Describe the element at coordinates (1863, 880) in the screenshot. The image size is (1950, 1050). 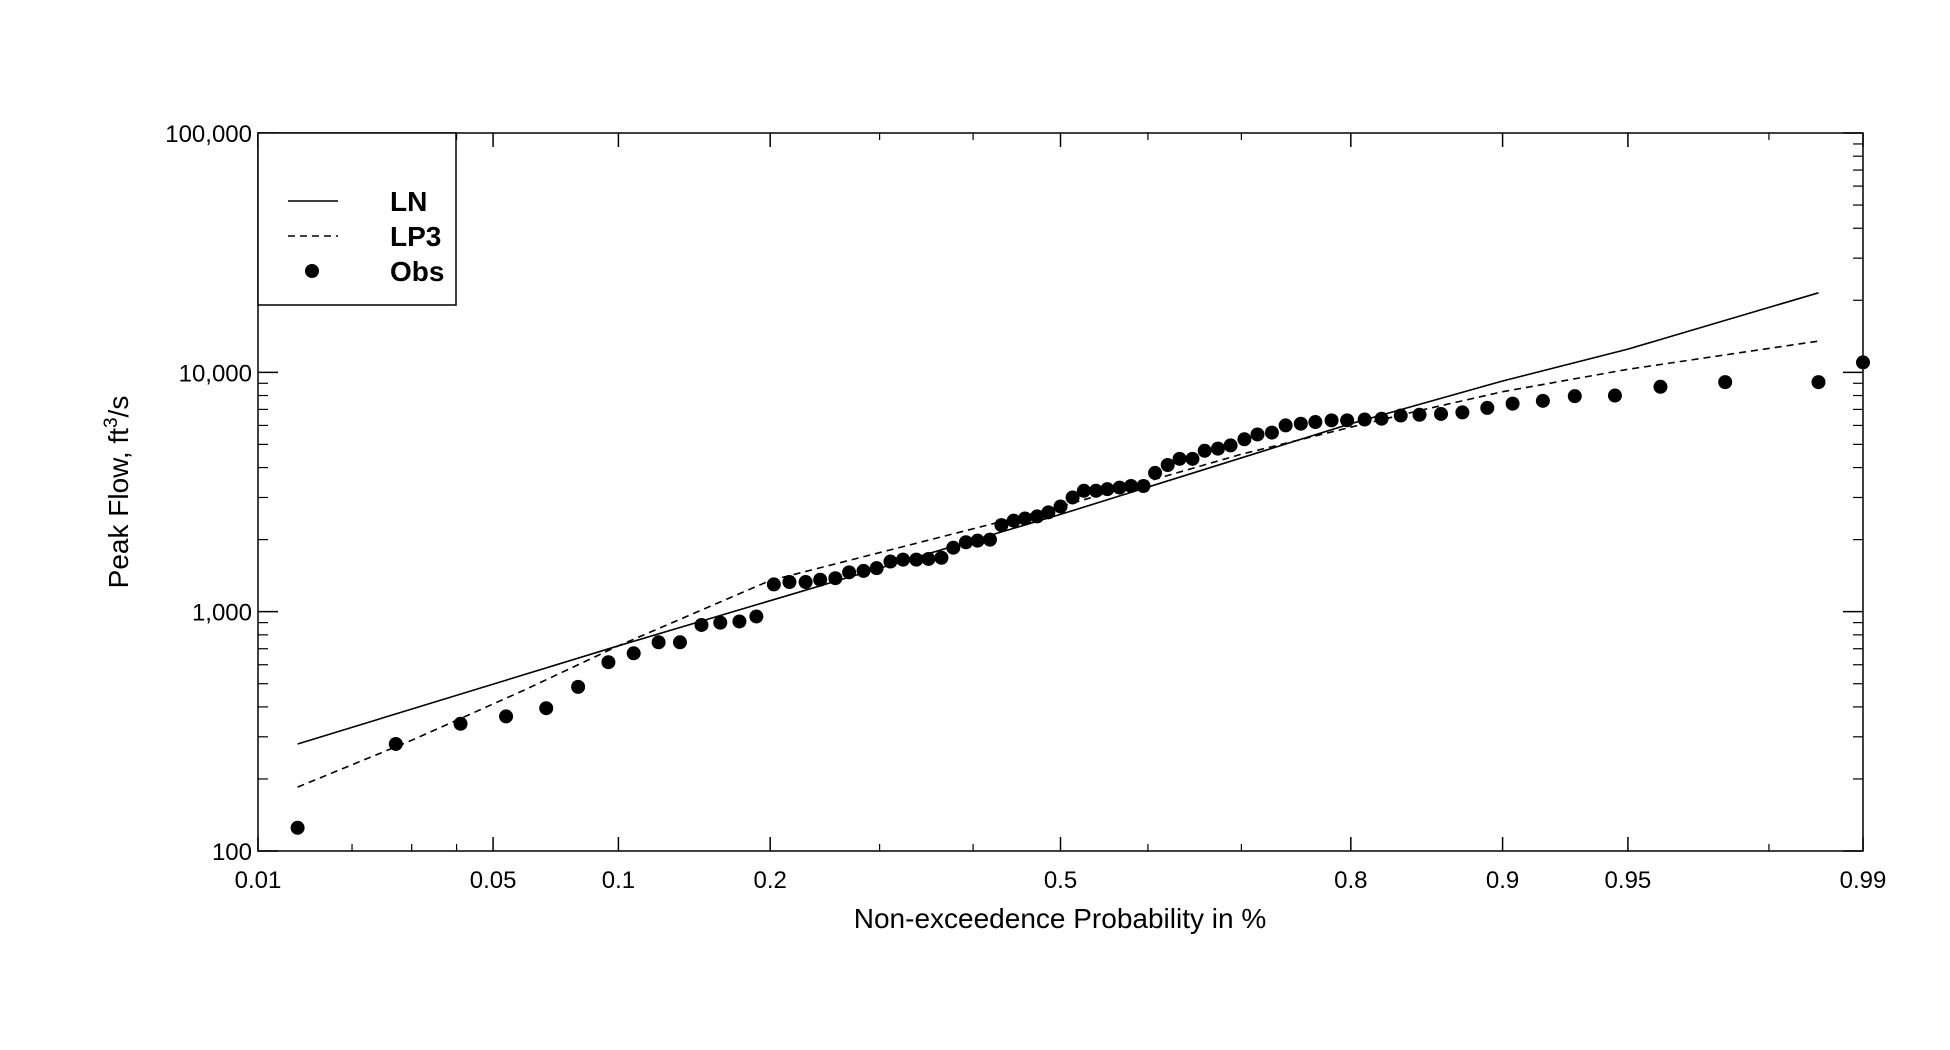
I see `x-tick-label: 0.99` at that location.